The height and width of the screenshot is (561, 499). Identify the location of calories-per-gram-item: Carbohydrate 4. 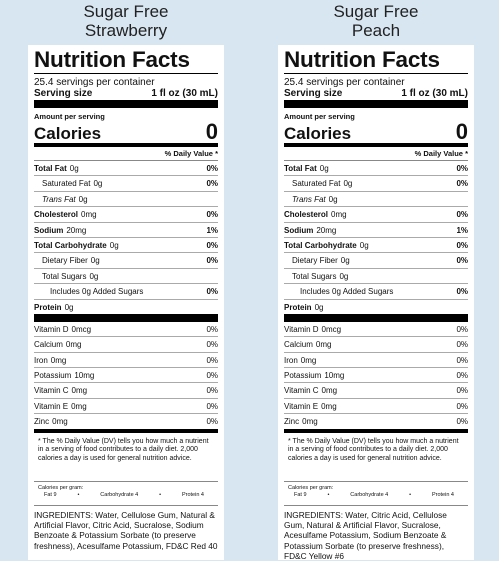
(369, 494).